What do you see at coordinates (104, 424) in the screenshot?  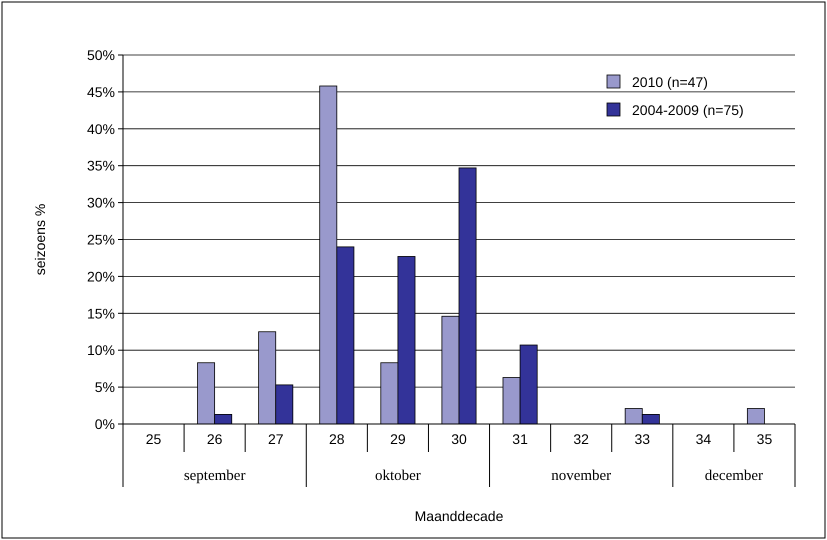 I see `y-tick-label: 0%` at bounding box center [104, 424].